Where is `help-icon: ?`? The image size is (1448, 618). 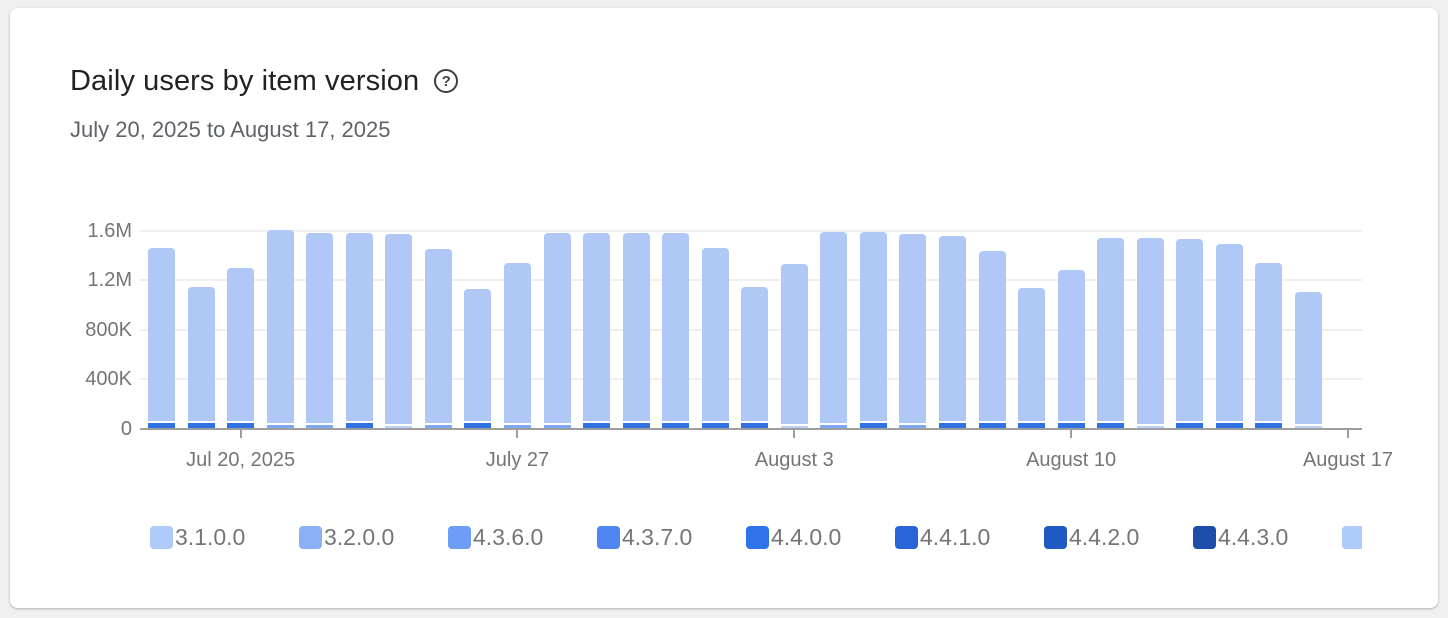 help-icon: ? is located at coordinates (446, 81).